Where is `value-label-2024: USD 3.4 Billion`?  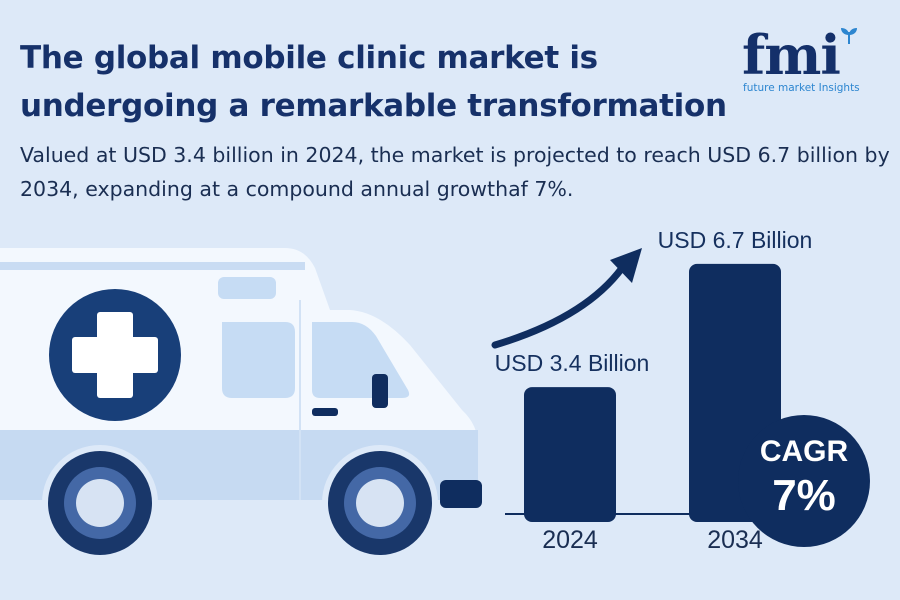 value-label-2024: USD 3.4 Billion is located at coordinates (572, 363).